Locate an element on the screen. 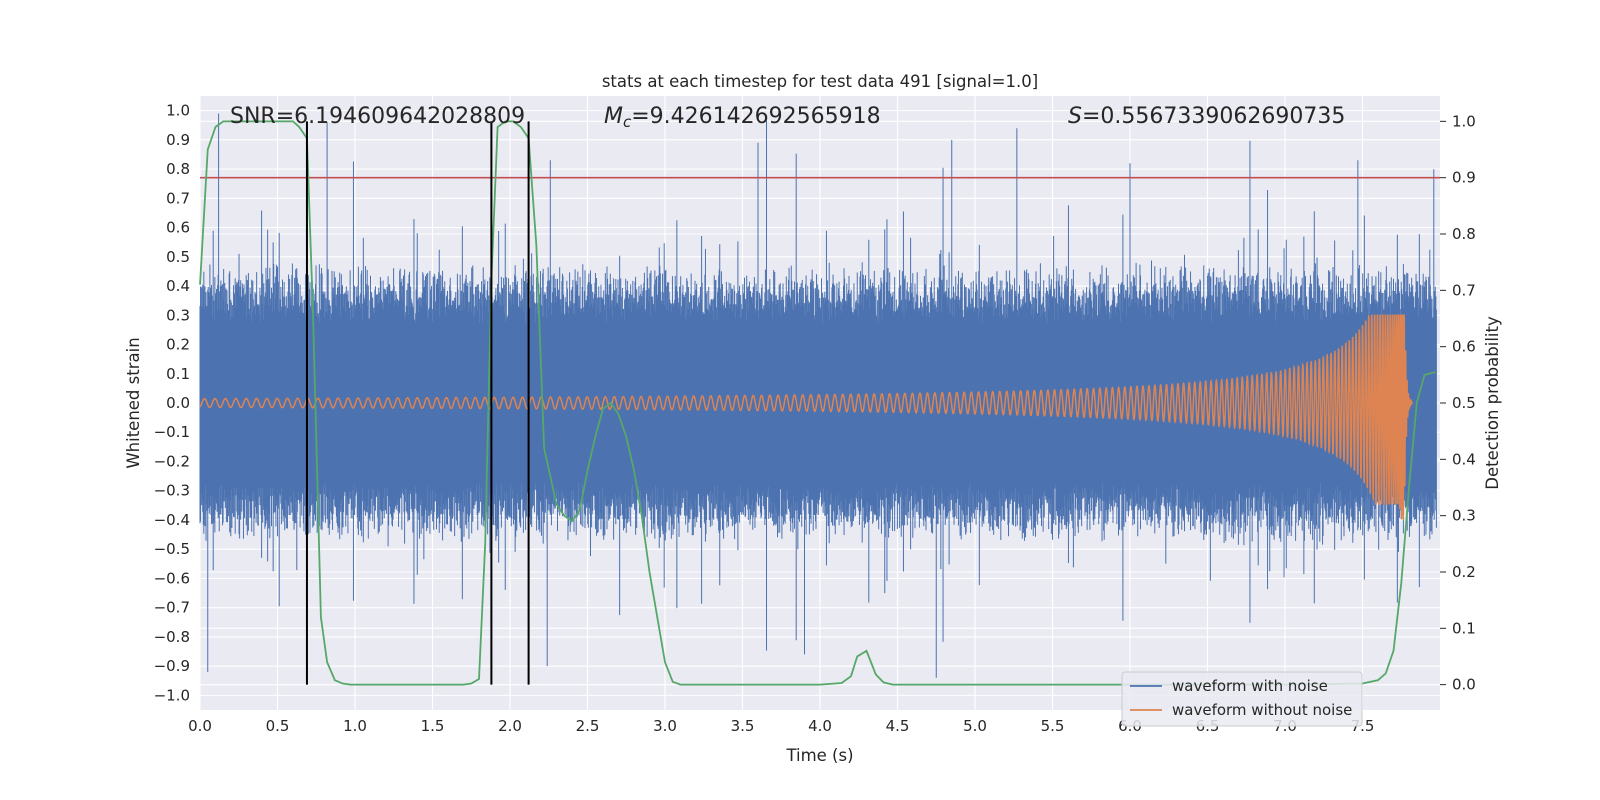 This screenshot has height=800, width=1600. y-tick-label: 0.5 is located at coordinates (178, 257).